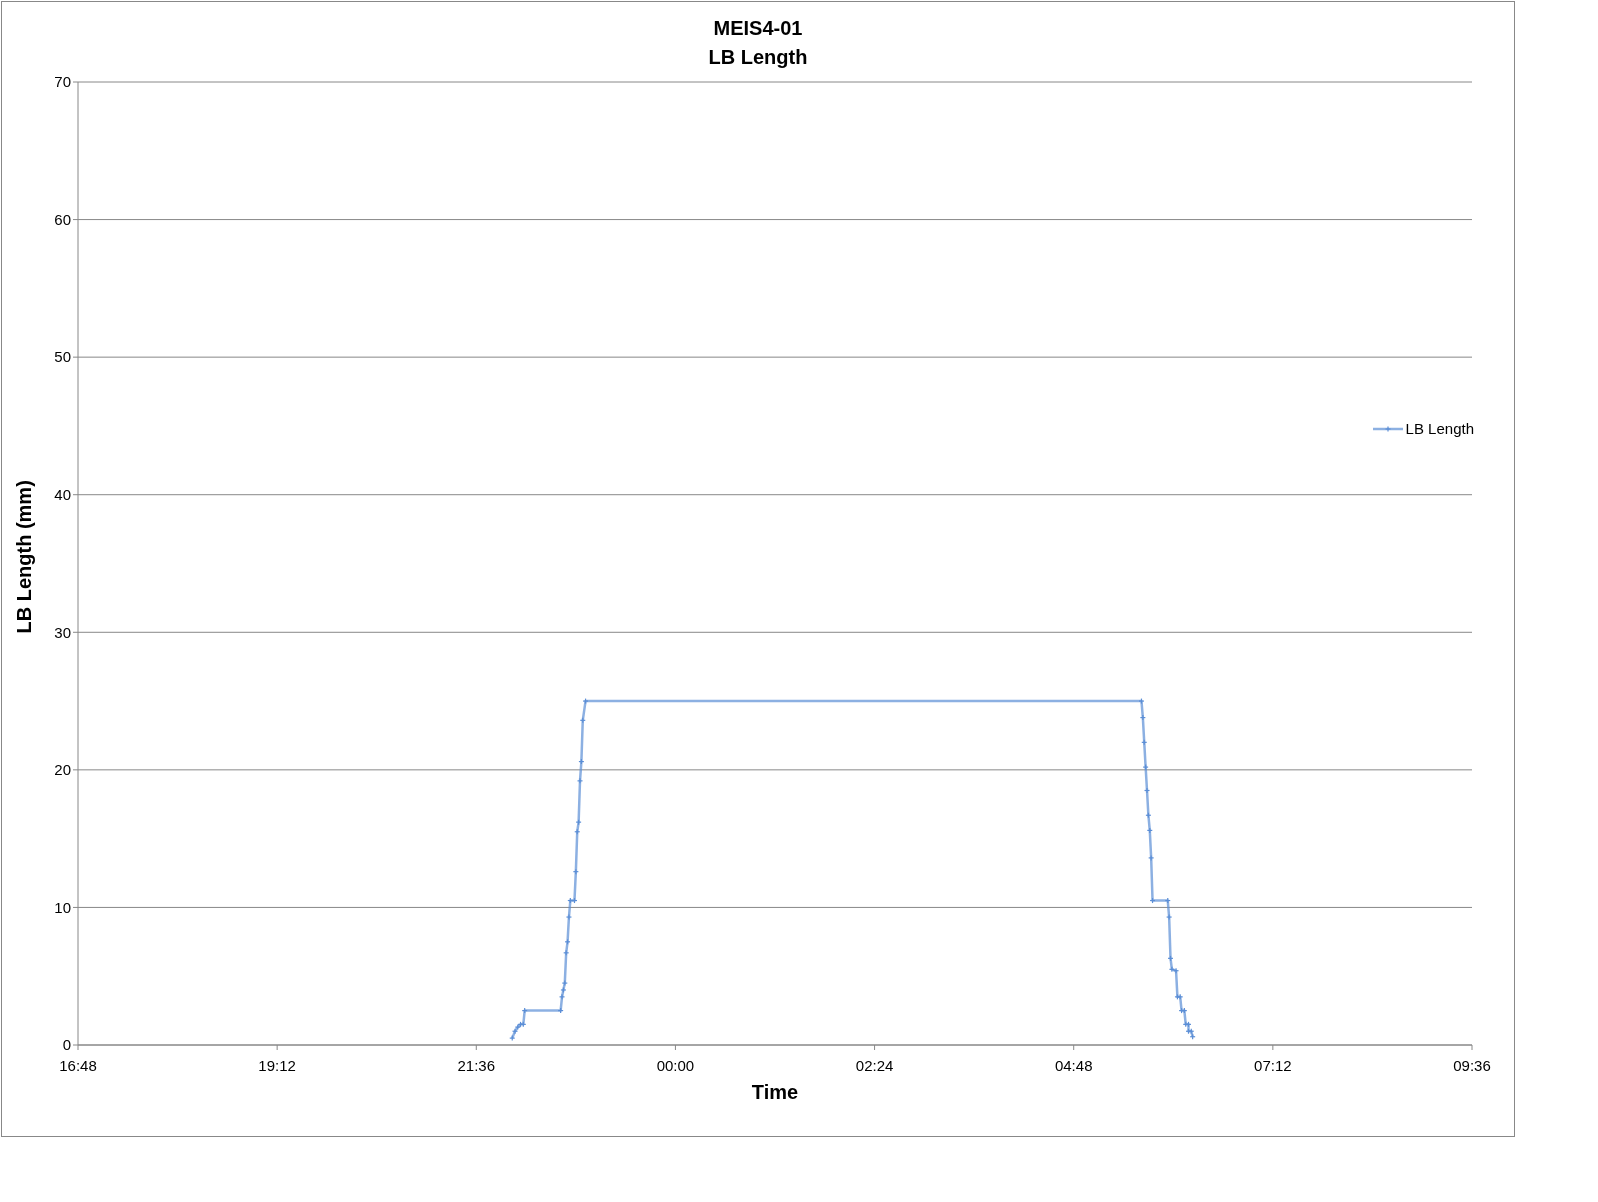 Image resolution: width=1598 pixels, height=1202 pixels. I want to click on legend-label: LB Length, so click(1439, 428).